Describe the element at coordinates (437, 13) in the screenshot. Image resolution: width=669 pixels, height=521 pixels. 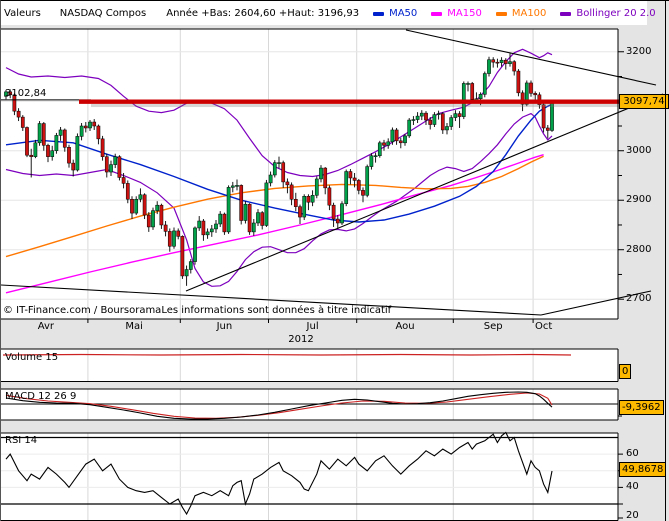
I see `ma150-swatch-icon` at that location.